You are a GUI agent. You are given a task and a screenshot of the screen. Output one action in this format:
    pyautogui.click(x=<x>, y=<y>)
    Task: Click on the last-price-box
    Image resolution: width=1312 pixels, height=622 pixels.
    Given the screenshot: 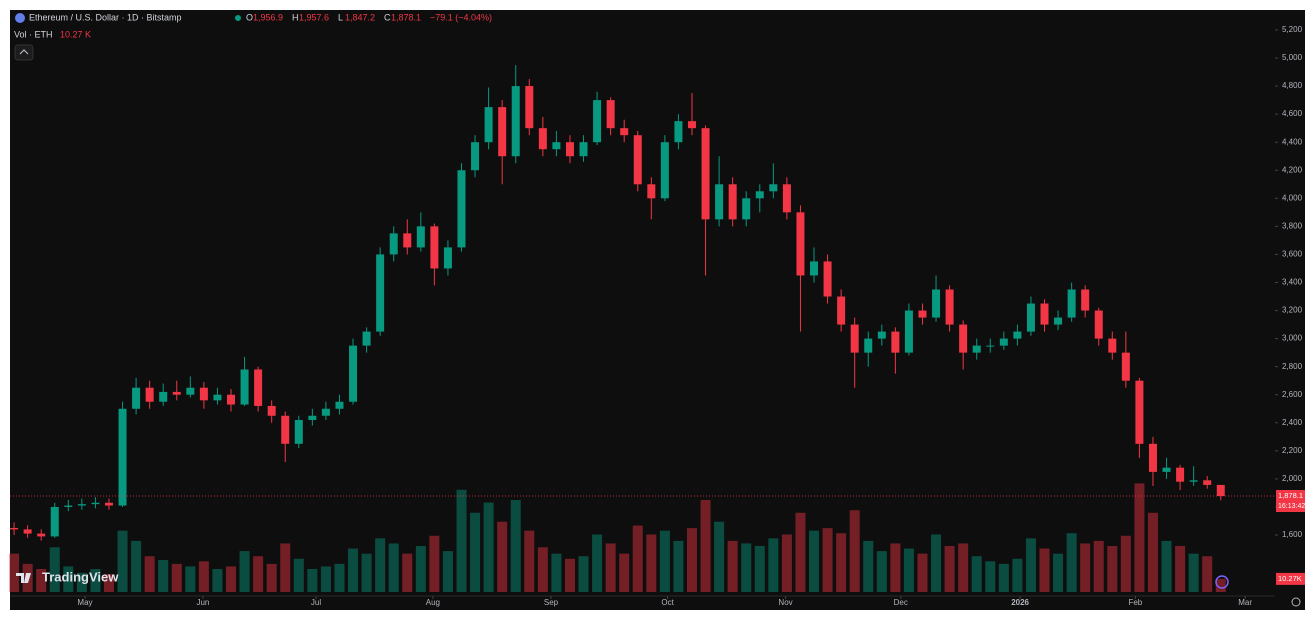 What is the action you would take?
    pyautogui.click(x=1290, y=500)
    